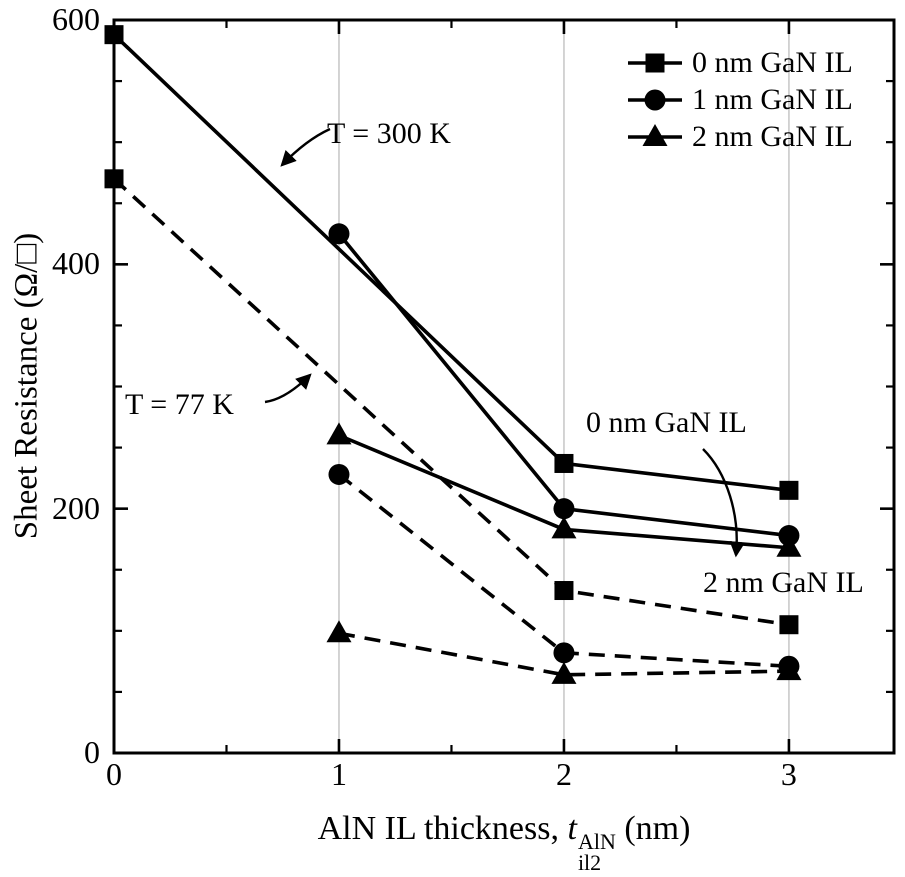  Describe the element at coordinates (92, 751) in the screenshot. I see `y-tick-label: 0` at that location.